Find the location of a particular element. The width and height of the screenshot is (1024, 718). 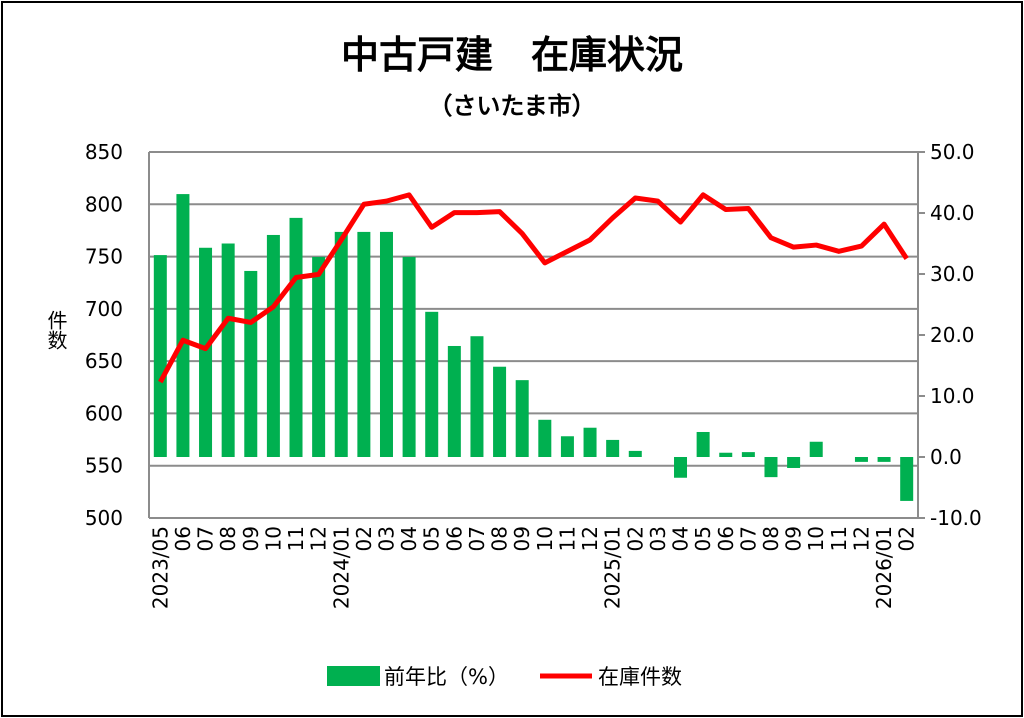

chart-title: 中古戸建 在庫状況 is located at coordinates (512, 55).